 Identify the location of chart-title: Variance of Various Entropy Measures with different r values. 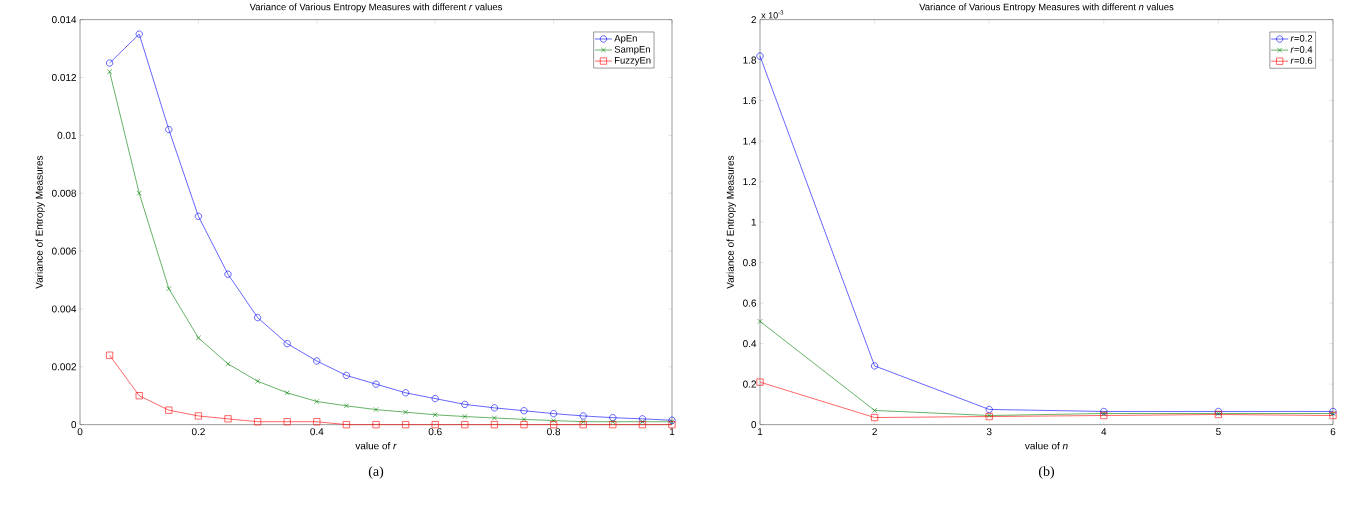
(376, 8).